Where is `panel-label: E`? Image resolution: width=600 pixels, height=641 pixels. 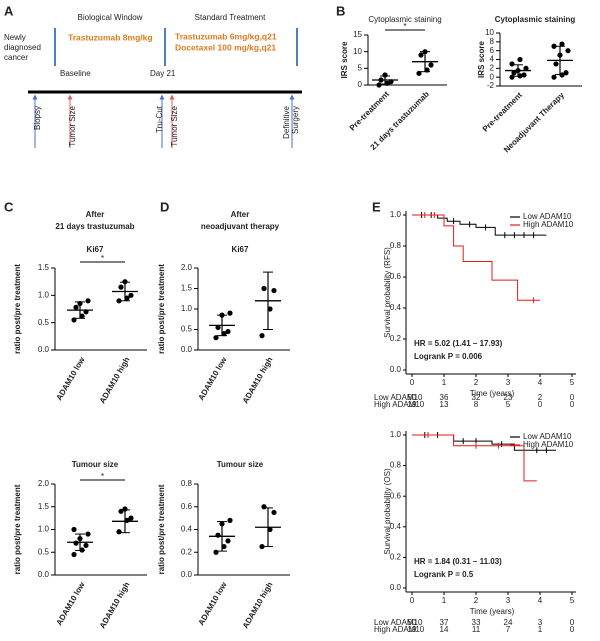
panel-label: E is located at coordinates (376, 206).